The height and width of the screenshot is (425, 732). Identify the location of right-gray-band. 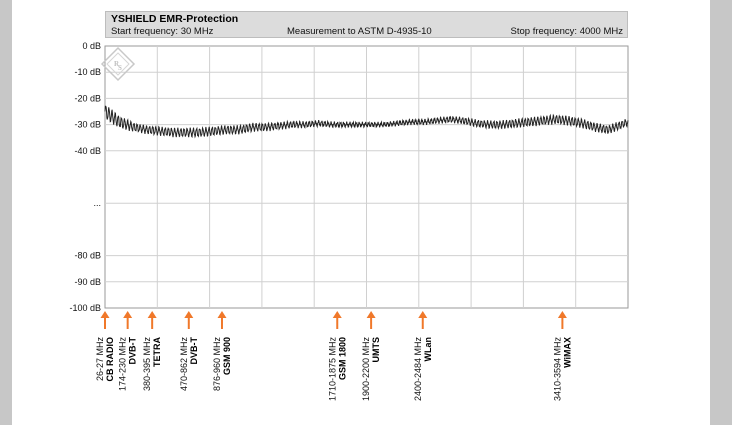
(721, 212).